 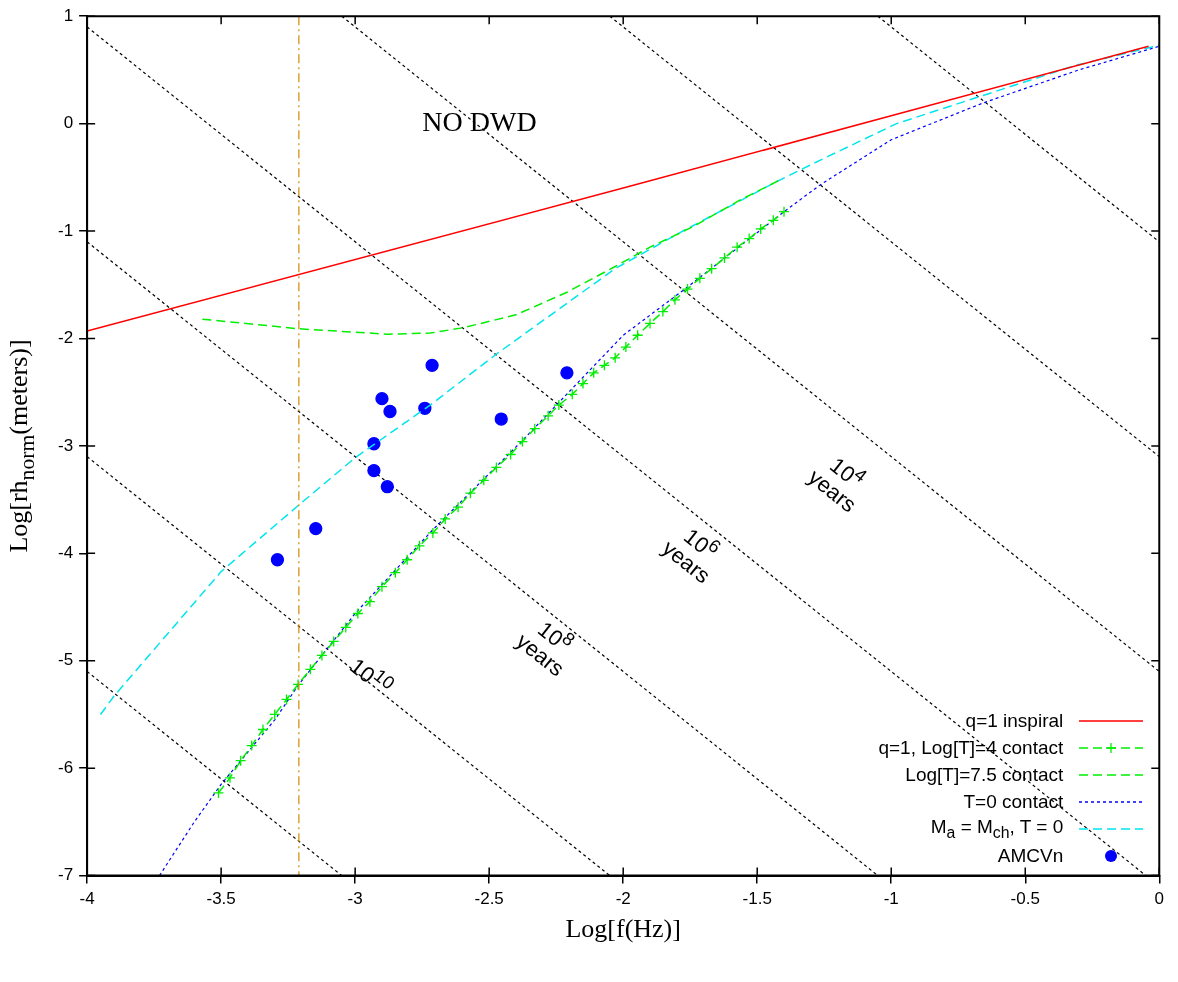 What do you see at coordinates (489, 899) in the screenshot?
I see `x-tick-label: -2.5` at bounding box center [489, 899].